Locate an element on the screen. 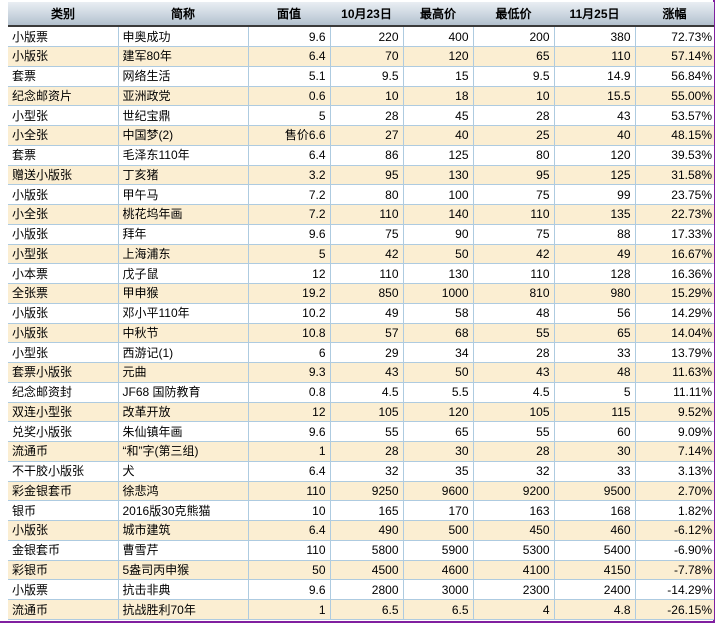 The width and height of the screenshot is (718, 627). cell-change: 9.52% is located at coordinates (674, 412).